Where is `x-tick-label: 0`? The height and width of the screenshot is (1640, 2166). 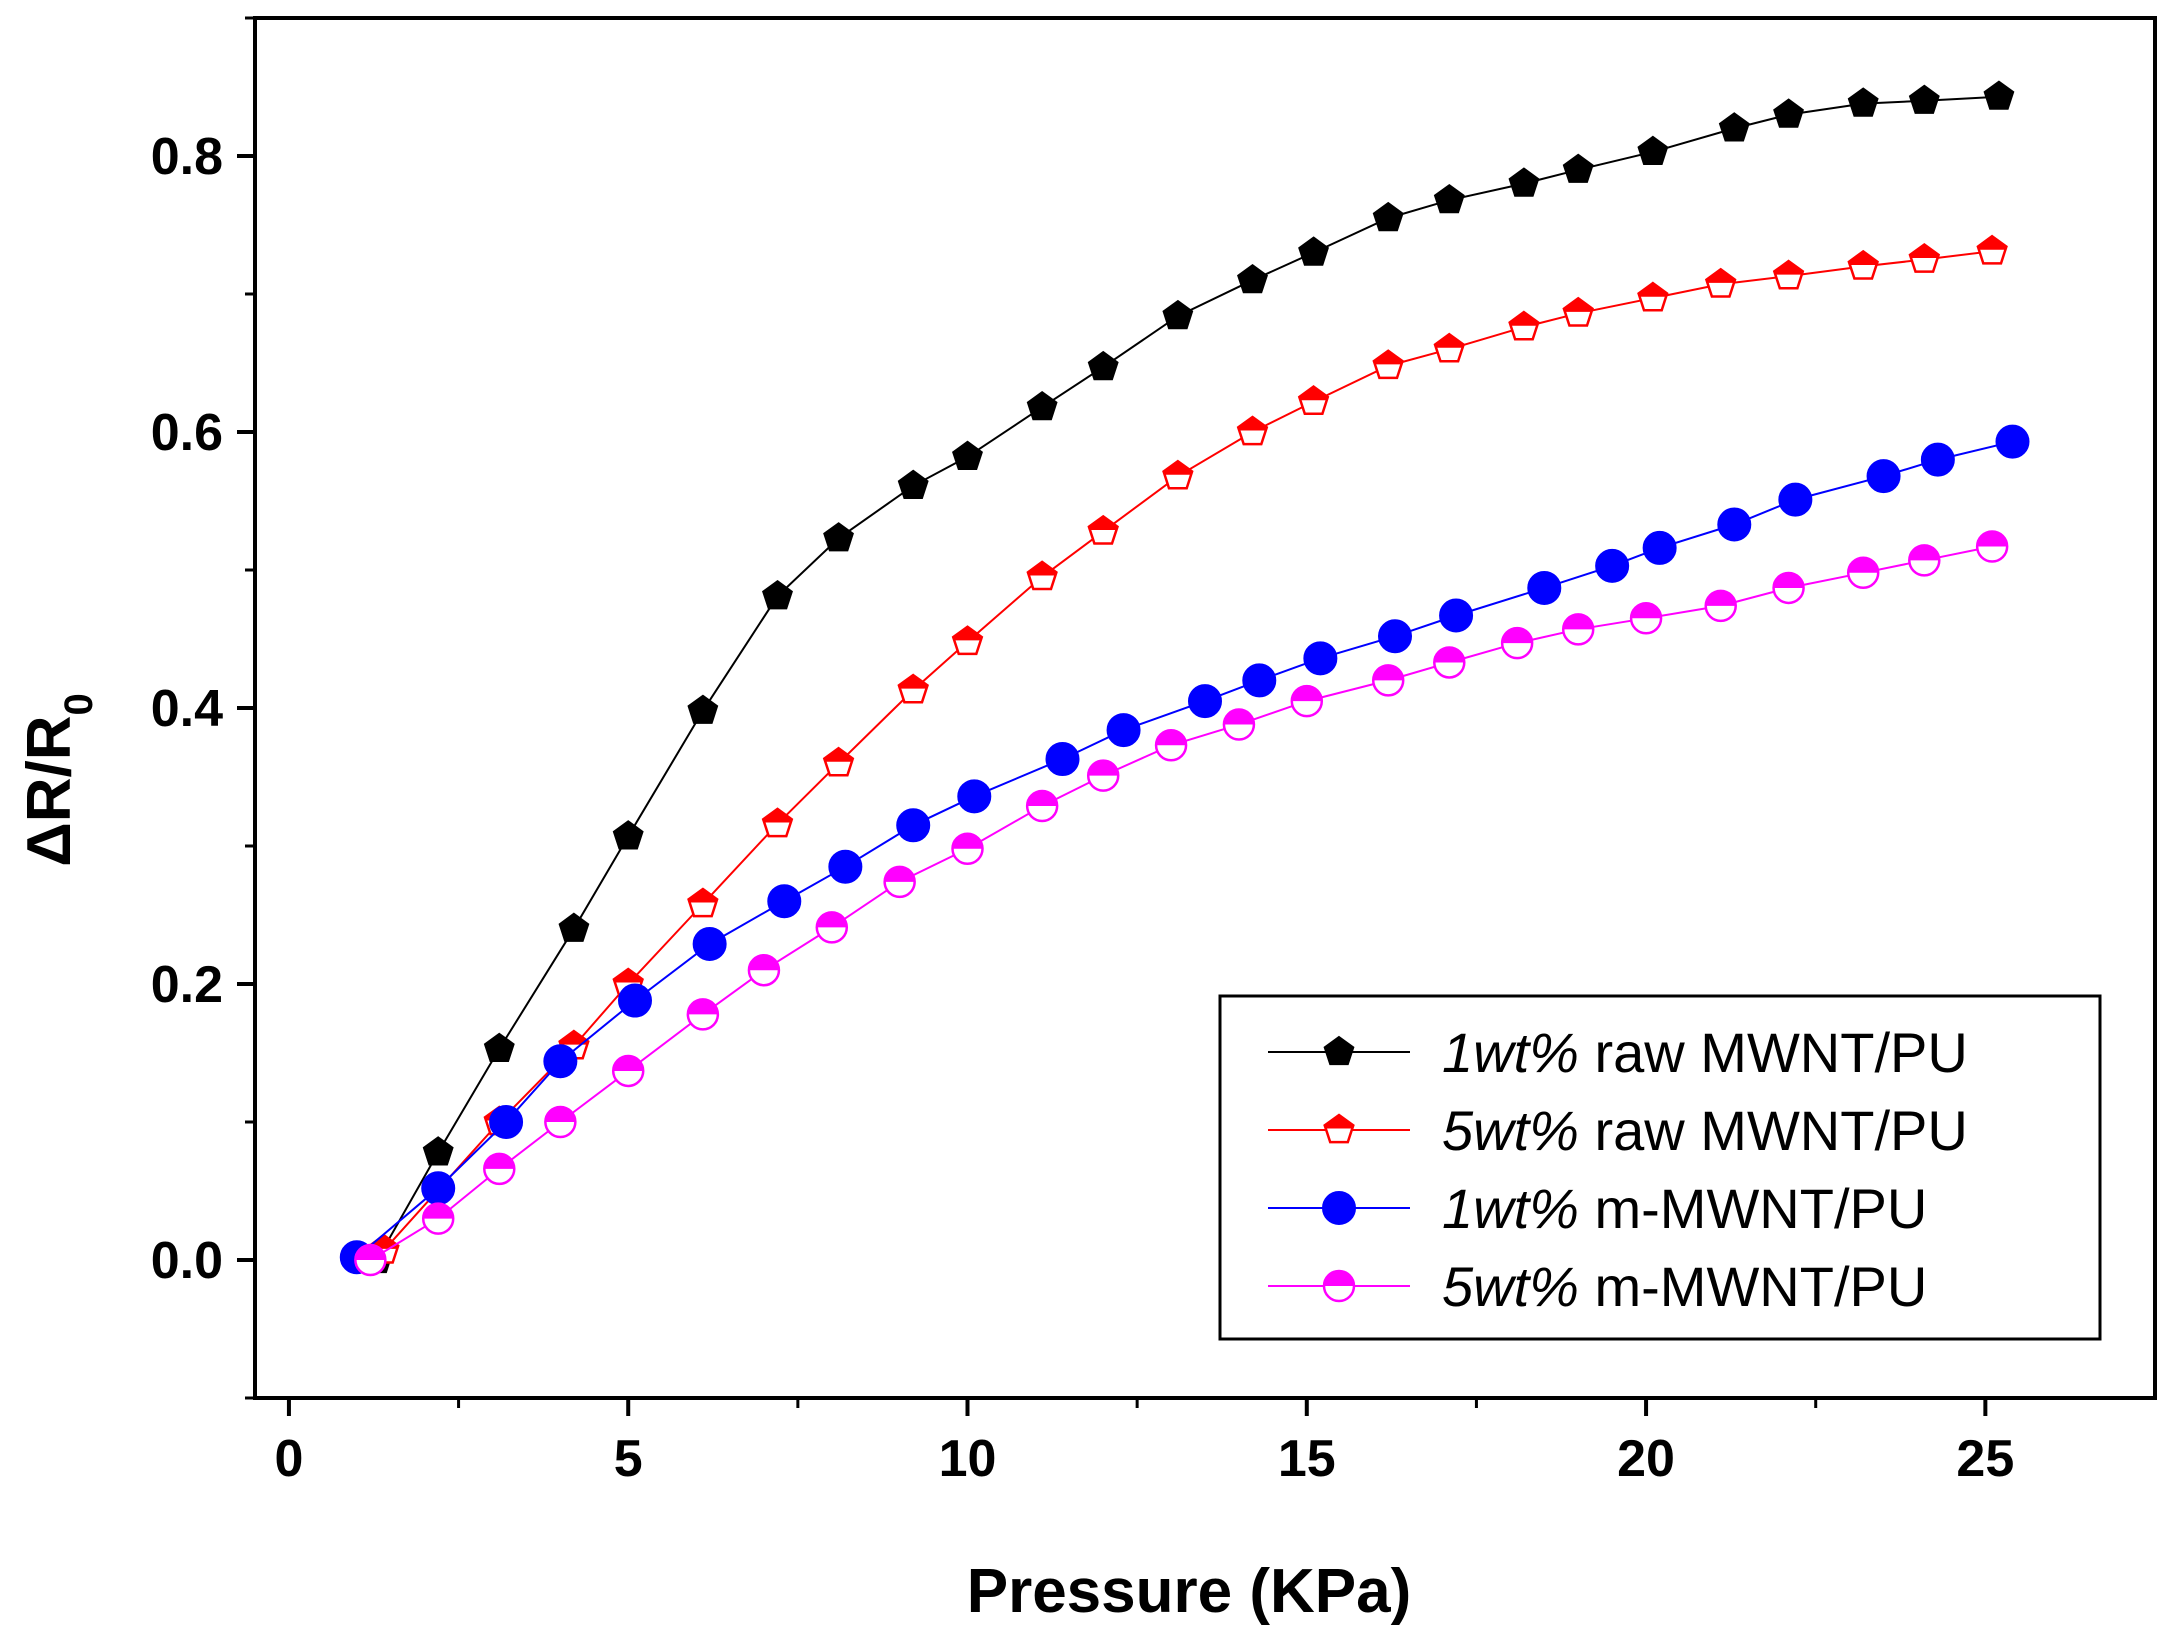
x-tick-label: 0 is located at coordinates (288, 1459).